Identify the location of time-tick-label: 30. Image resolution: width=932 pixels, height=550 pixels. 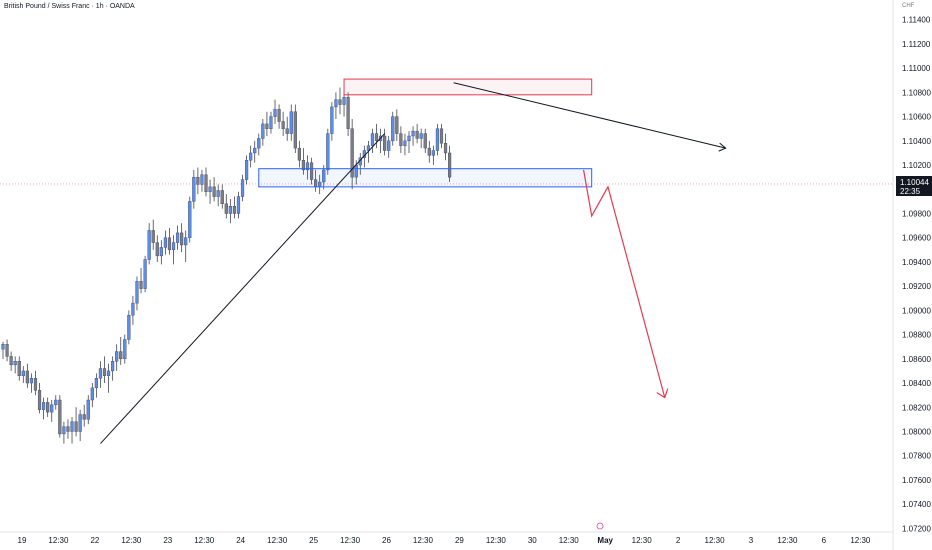
(532, 540).